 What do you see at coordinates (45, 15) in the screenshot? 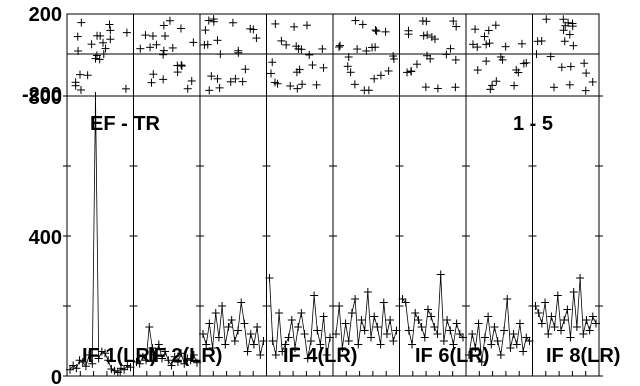
I see `top-y-tick-max: 200` at bounding box center [45, 15].